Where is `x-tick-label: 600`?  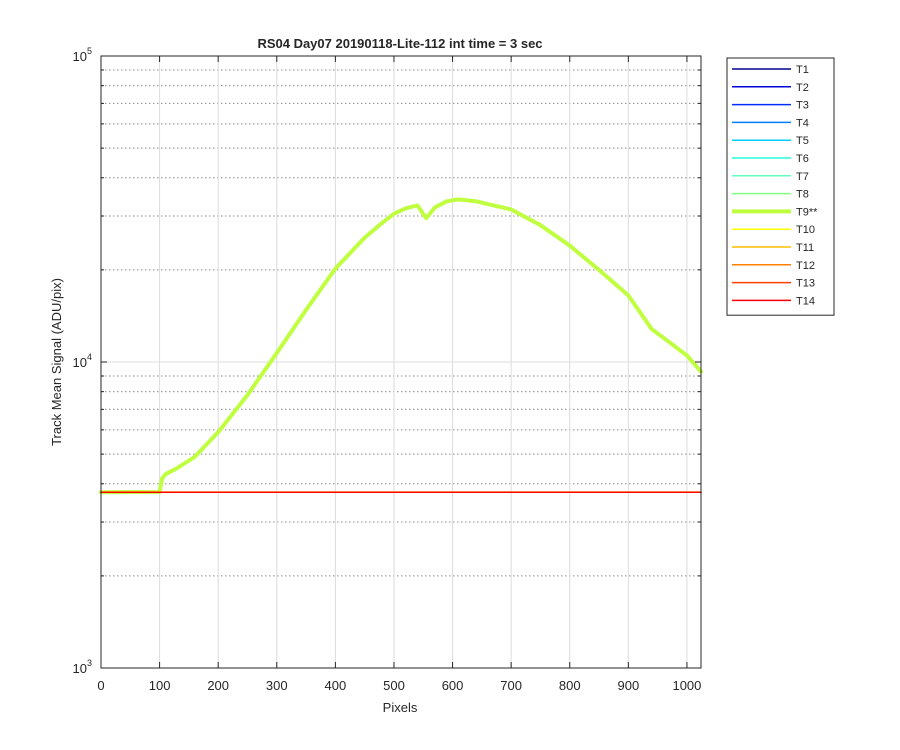 x-tick-label: 600 is located at coordinates (453, 685).